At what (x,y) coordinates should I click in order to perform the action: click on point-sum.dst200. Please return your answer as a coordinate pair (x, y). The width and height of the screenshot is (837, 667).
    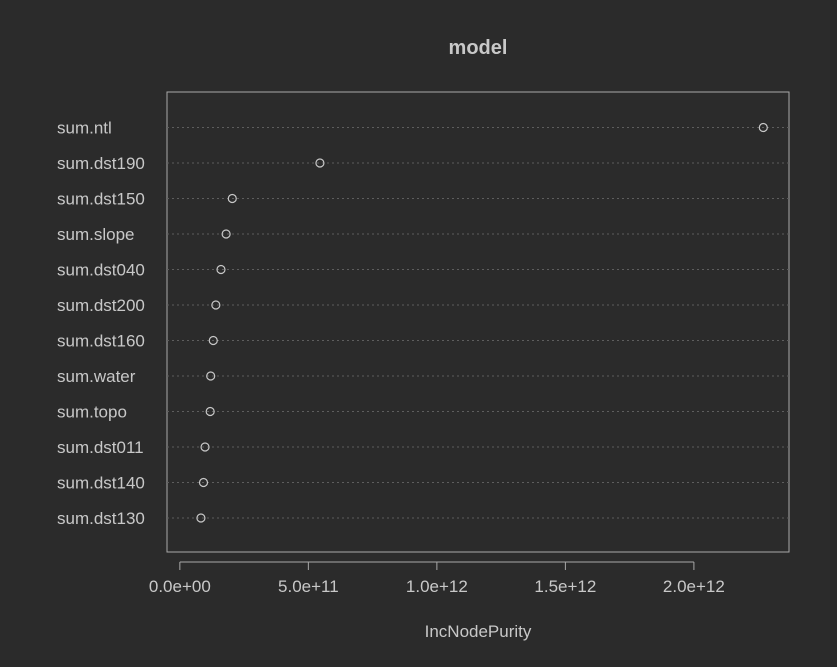
    Looking at the image, I should click on (216, 305).